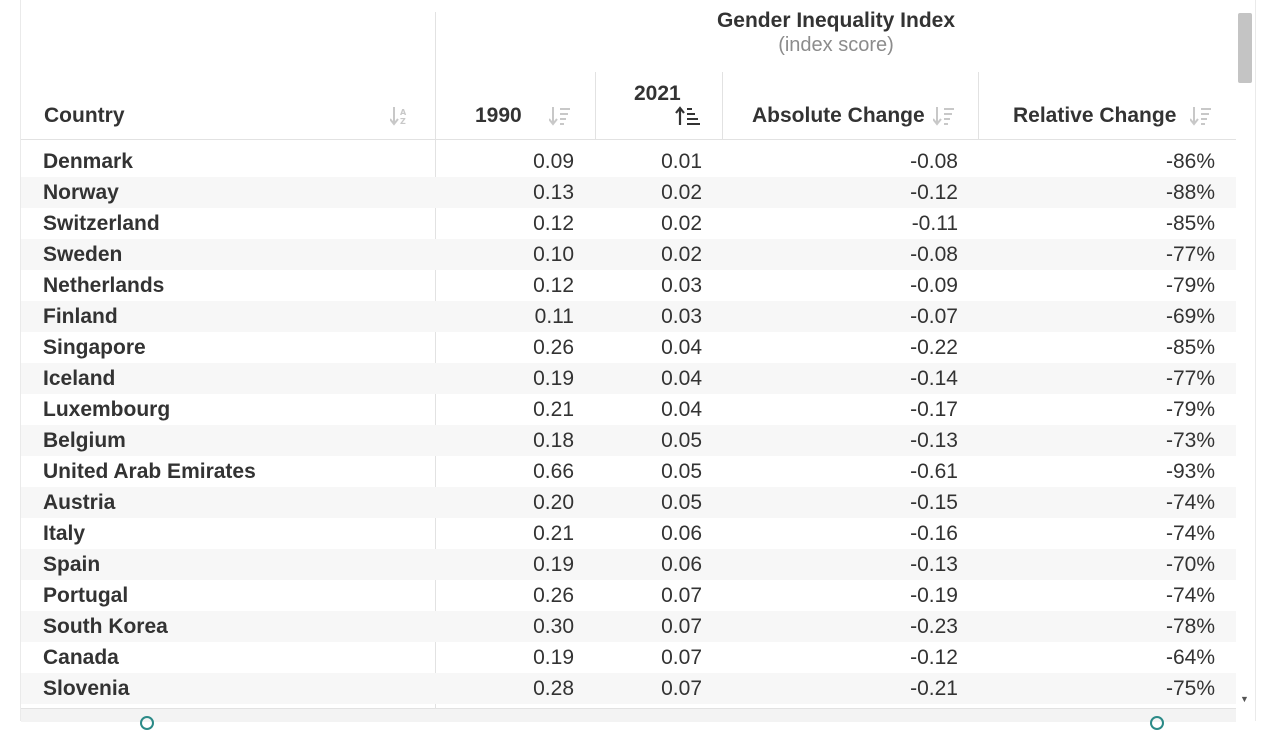 The image size is (1280, 730). What do you see at coordinates (628, 223) in the screenshot?
I see `table-row: Switzerland 0.12 0.02 -0.11 -85%` at bounding box center [628, 223].